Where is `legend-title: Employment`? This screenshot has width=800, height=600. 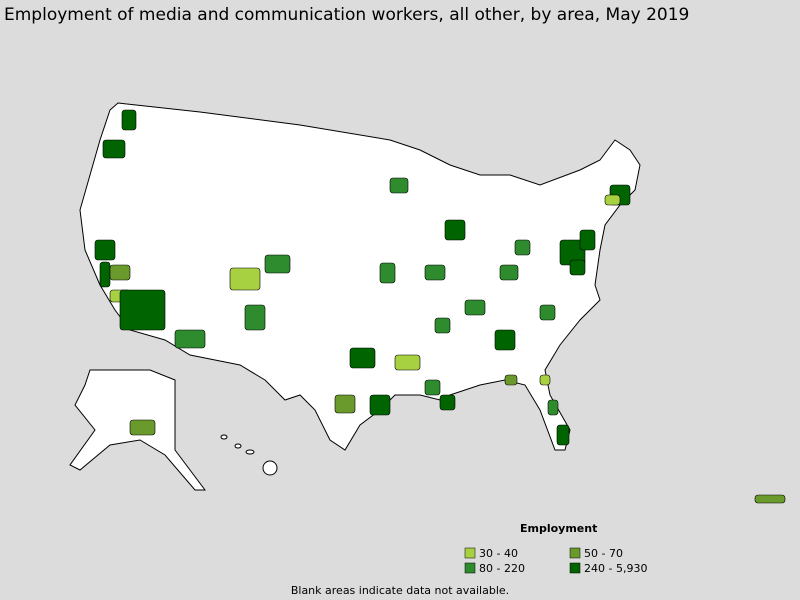
legend-title: Employment is located at coordinates (558, 528).